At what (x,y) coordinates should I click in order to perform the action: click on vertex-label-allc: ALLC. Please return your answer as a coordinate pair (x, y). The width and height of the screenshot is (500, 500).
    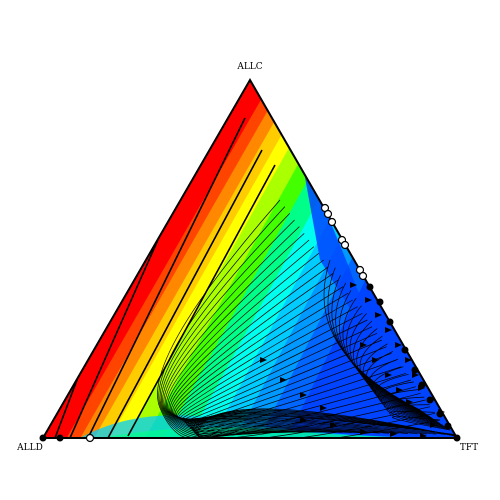
    Looking at the image, I should click on (249, 67).